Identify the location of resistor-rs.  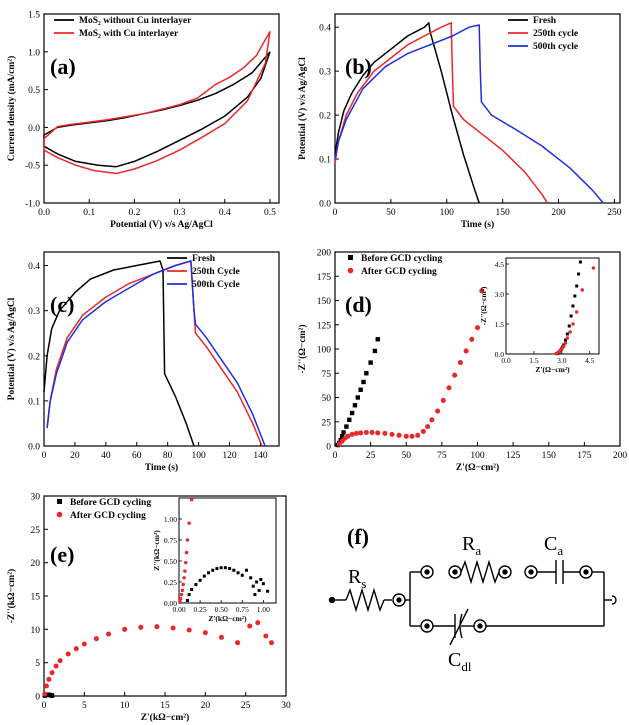
(365, 600).